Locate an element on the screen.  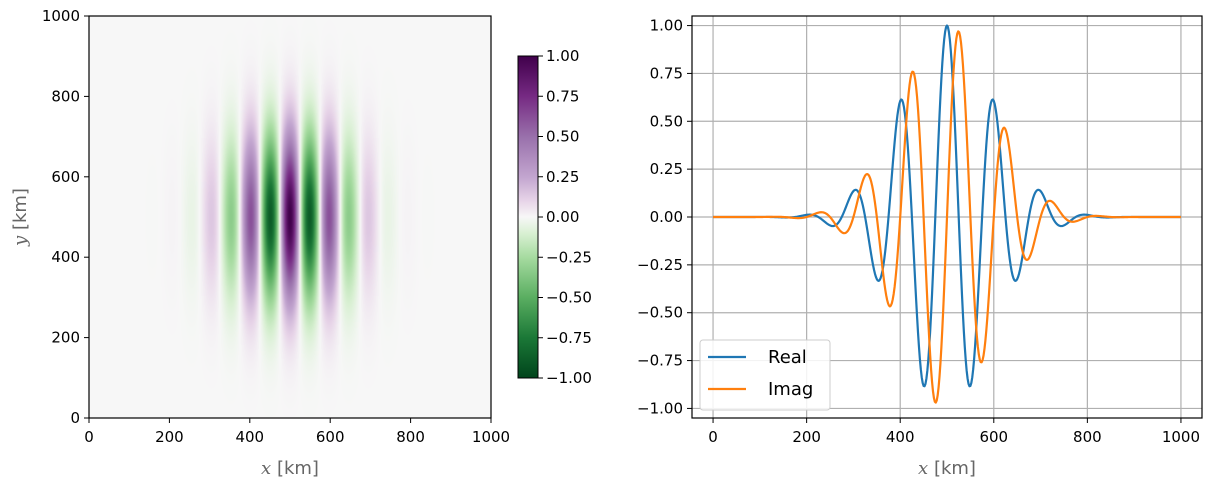
colorbar-gradient is located at coordinates (528, 217).